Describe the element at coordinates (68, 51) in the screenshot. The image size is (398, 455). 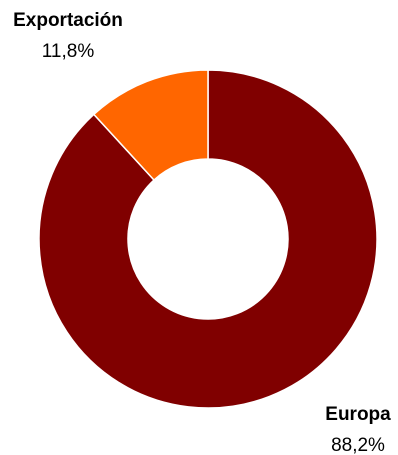
I see `slice-value-exportacion: 11,8%` at that location.